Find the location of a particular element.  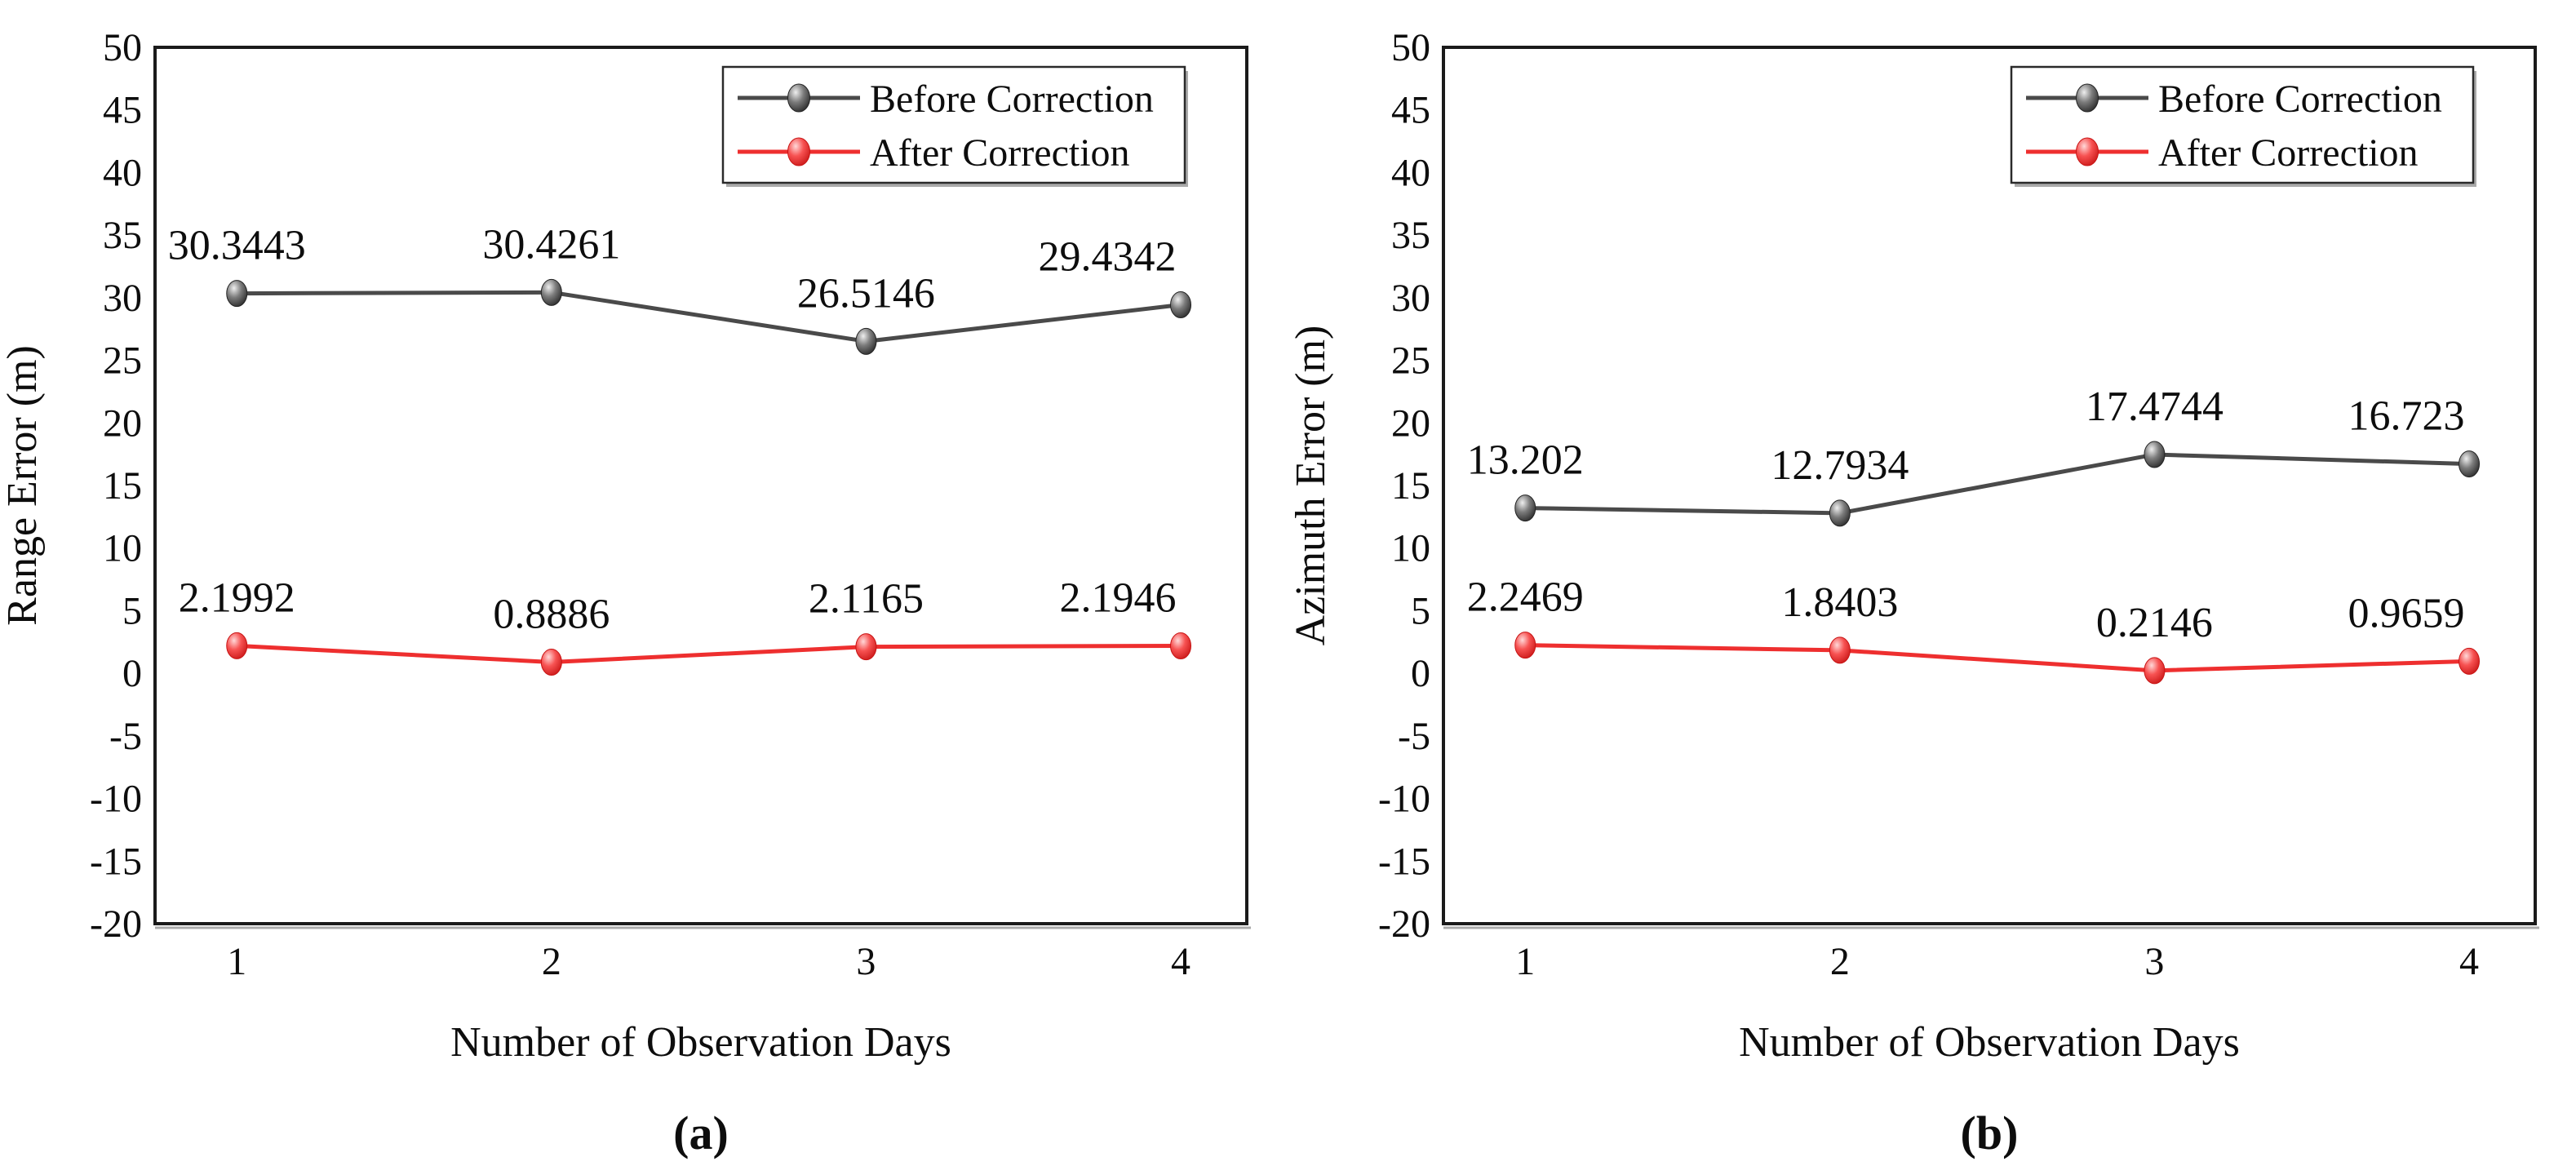

data-point-label: 2.1992 is located at coordinates (237, 597).